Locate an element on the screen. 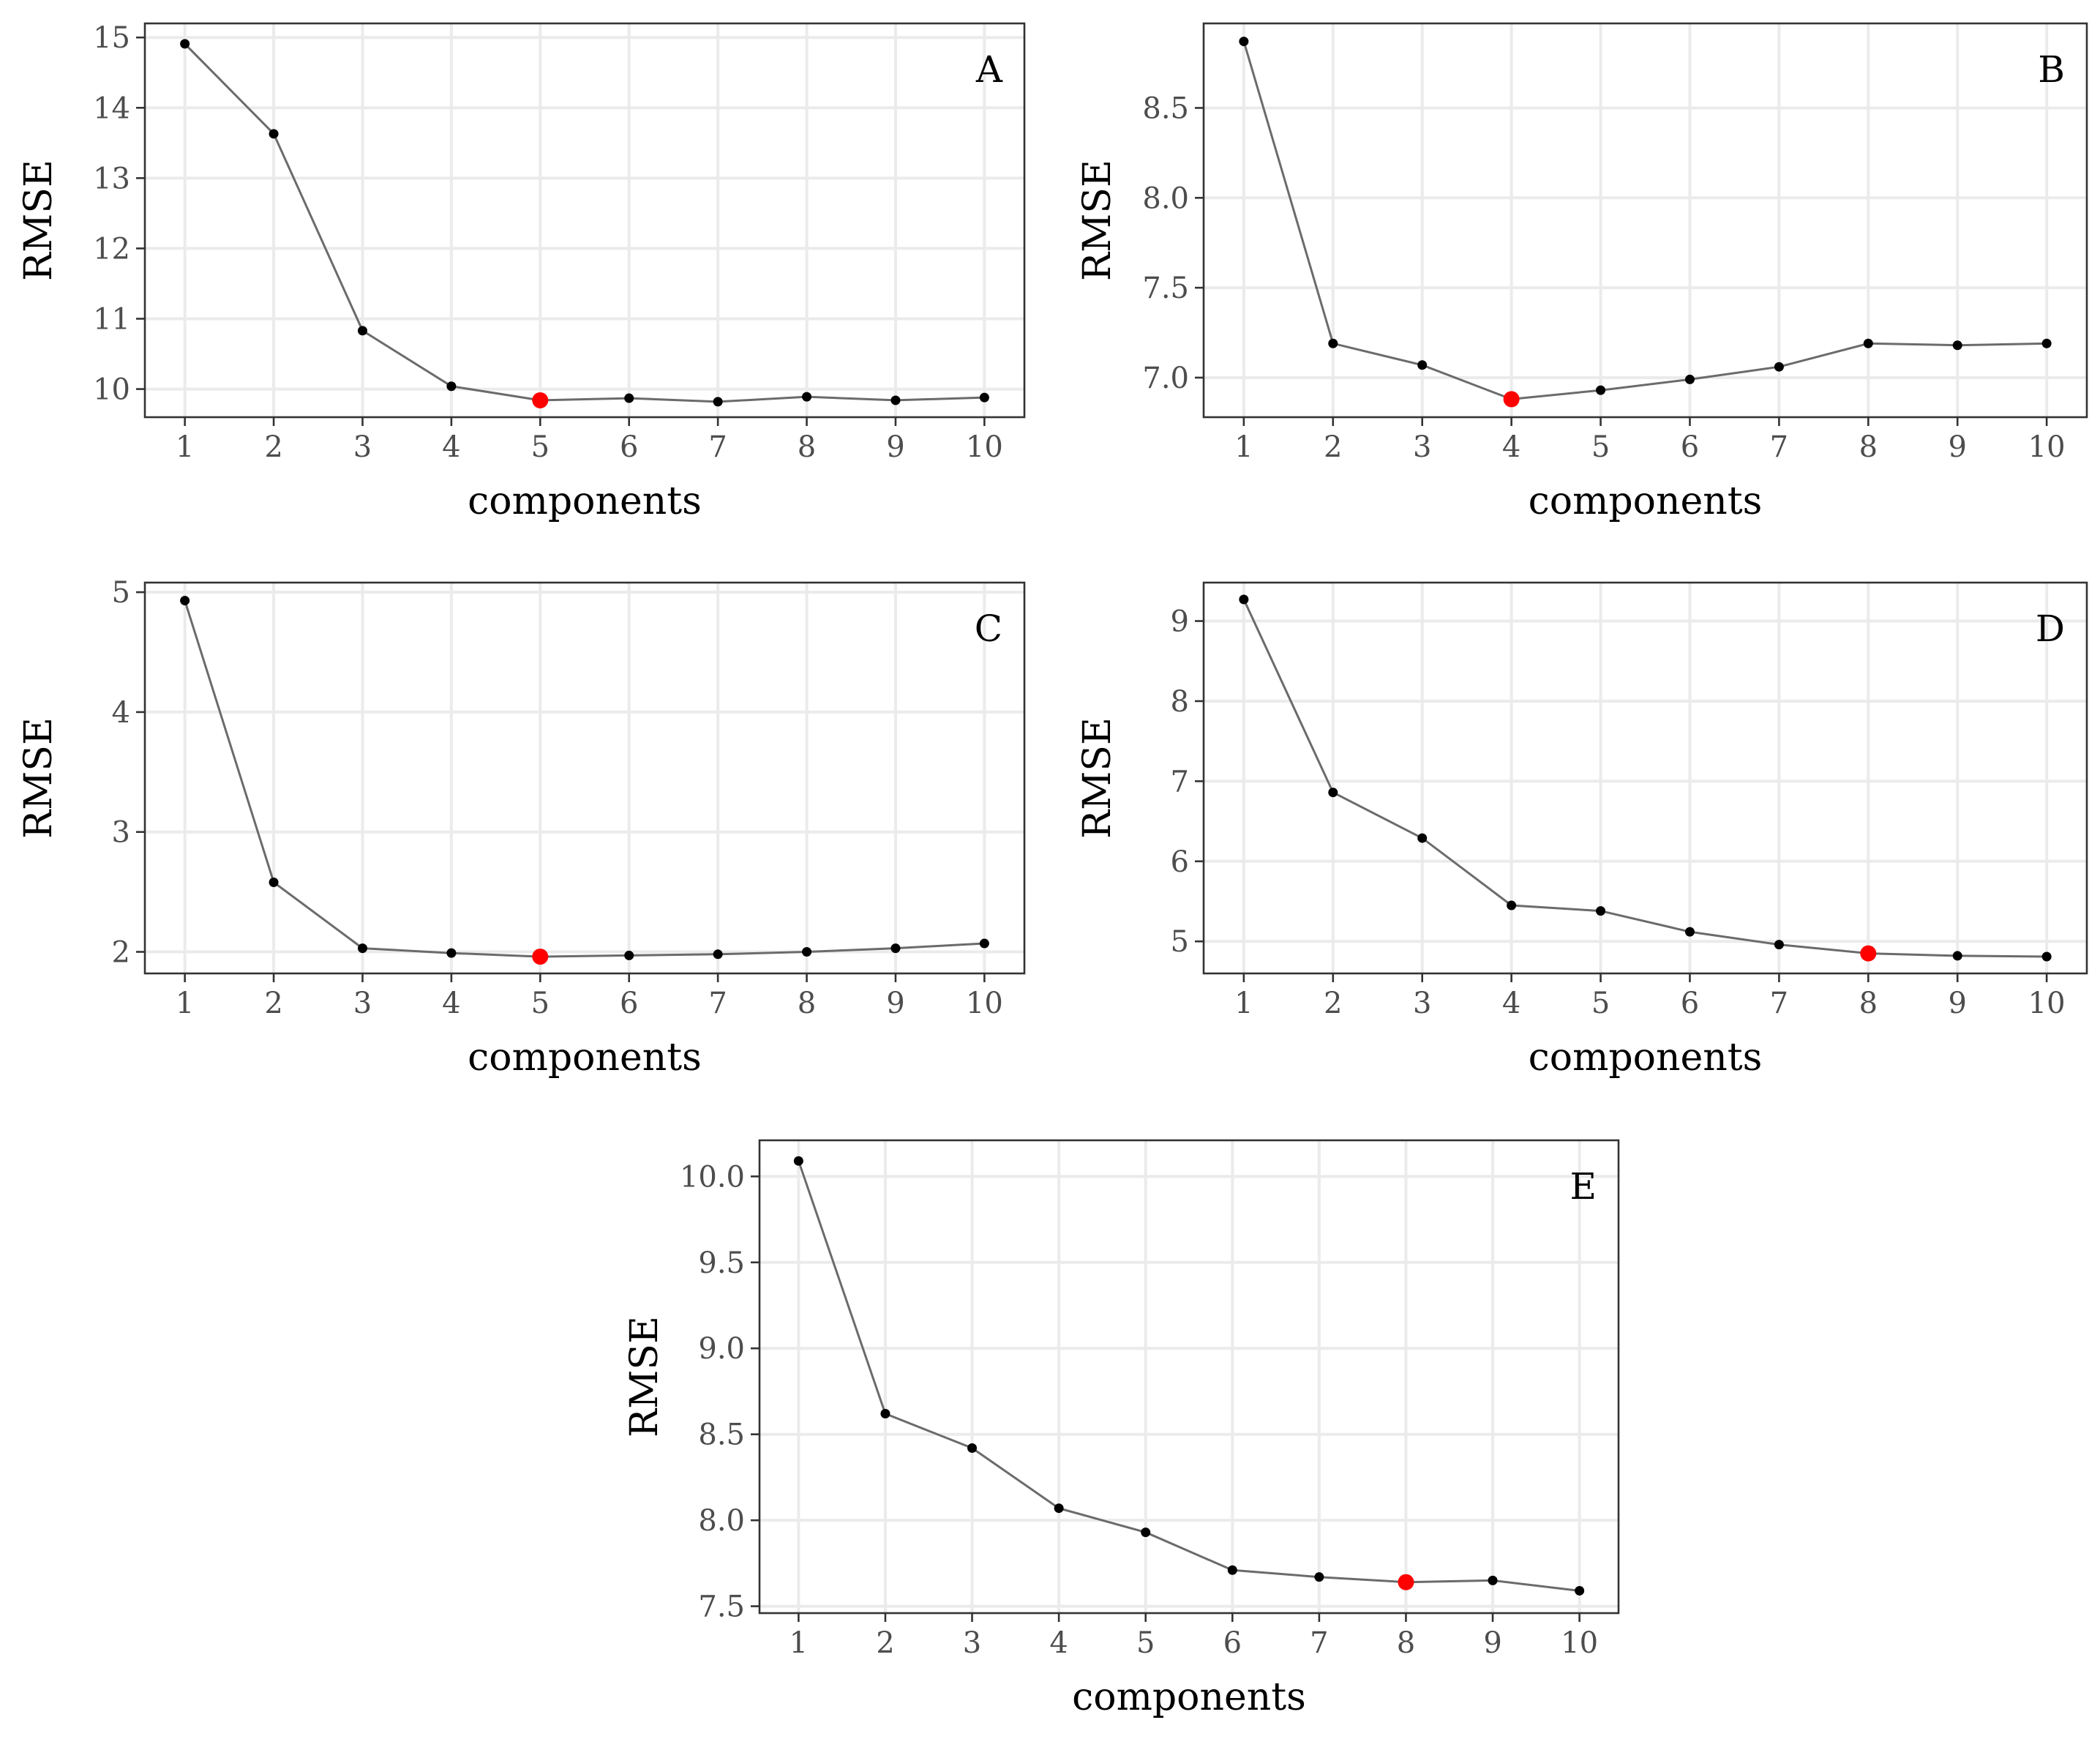  y-tick-label: 8 is located at coordinates (1180, 702).